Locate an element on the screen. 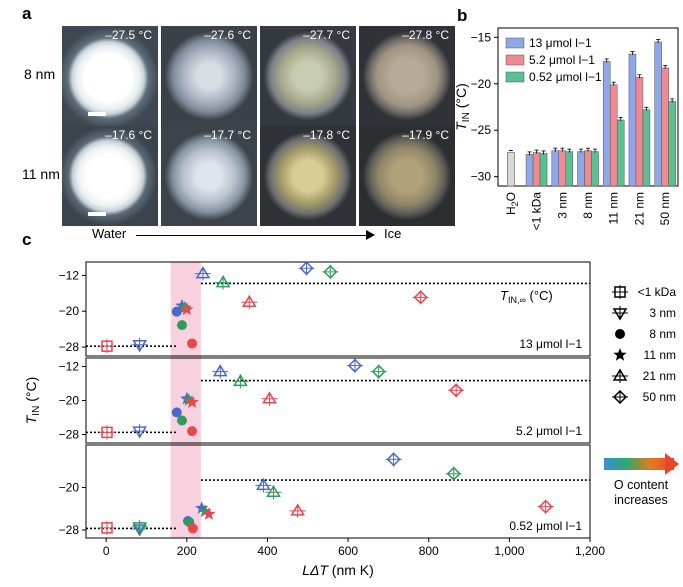 Image resolution: width=683 pixels, height=587 pixels. o-content-gradient-bar is located at coordinates (639, 464).